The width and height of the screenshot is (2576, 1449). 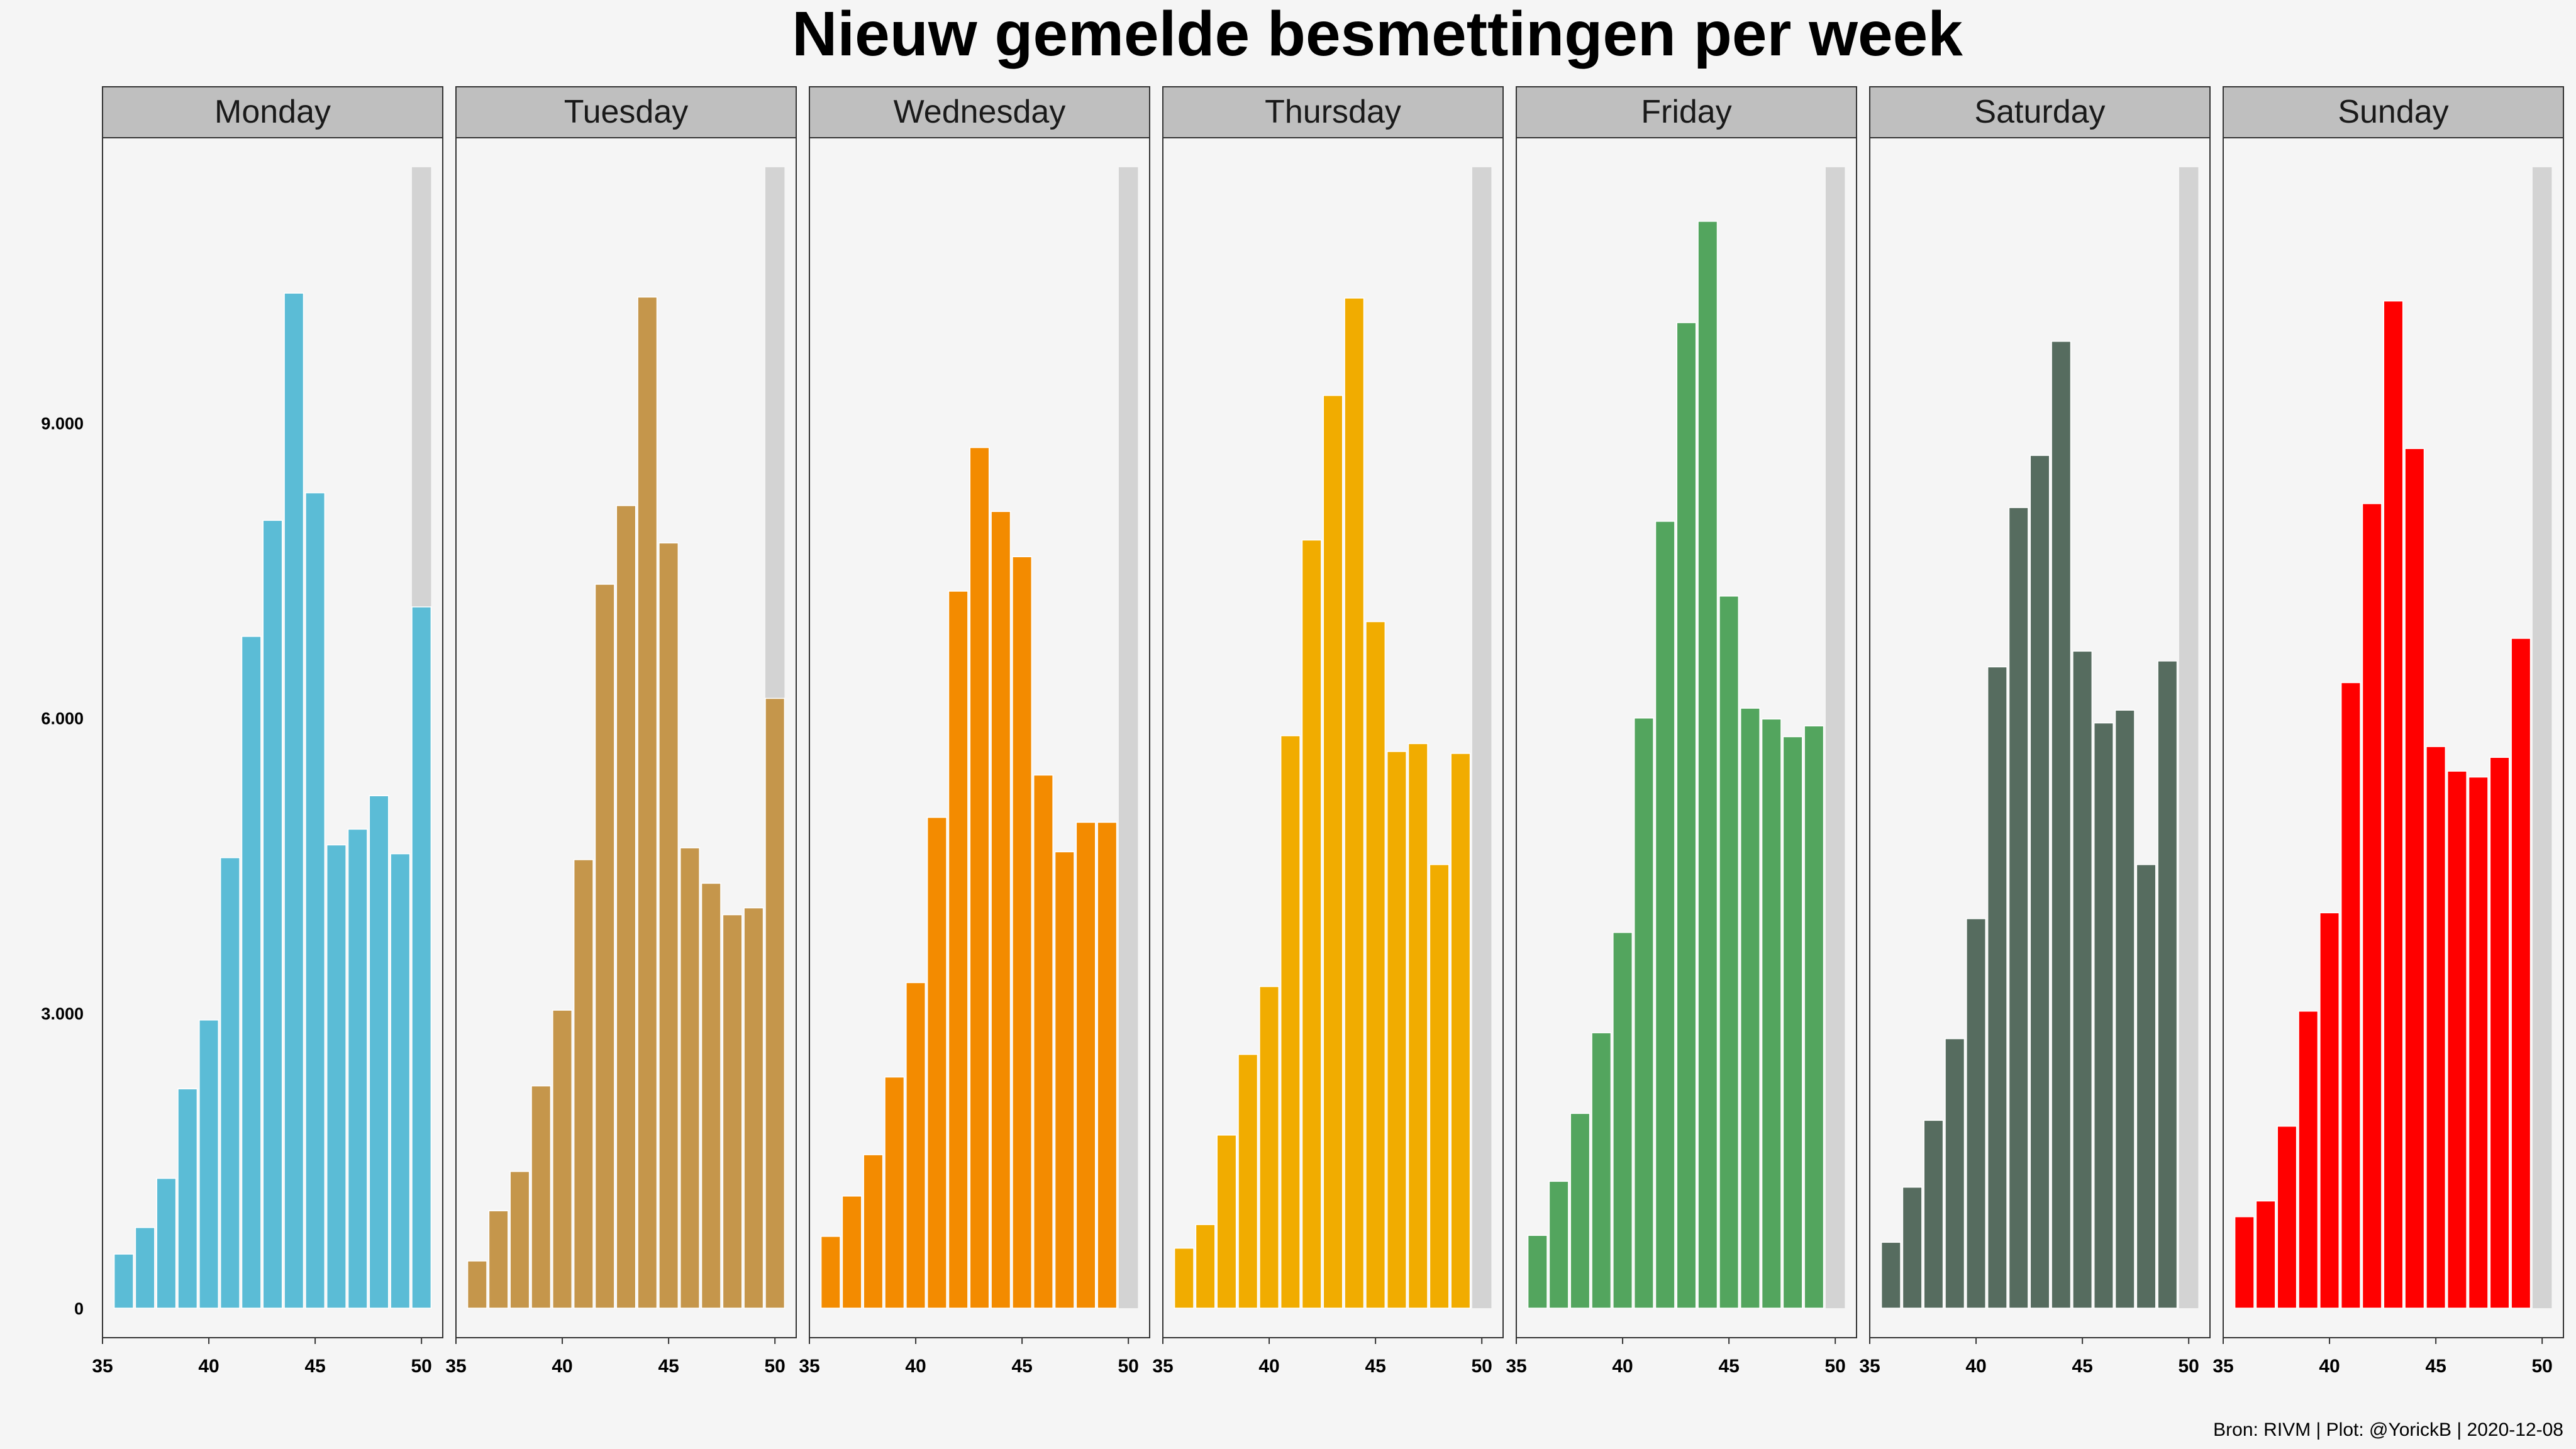 I want to click on y-tick-label: 0, so click(x=79, y=1308).